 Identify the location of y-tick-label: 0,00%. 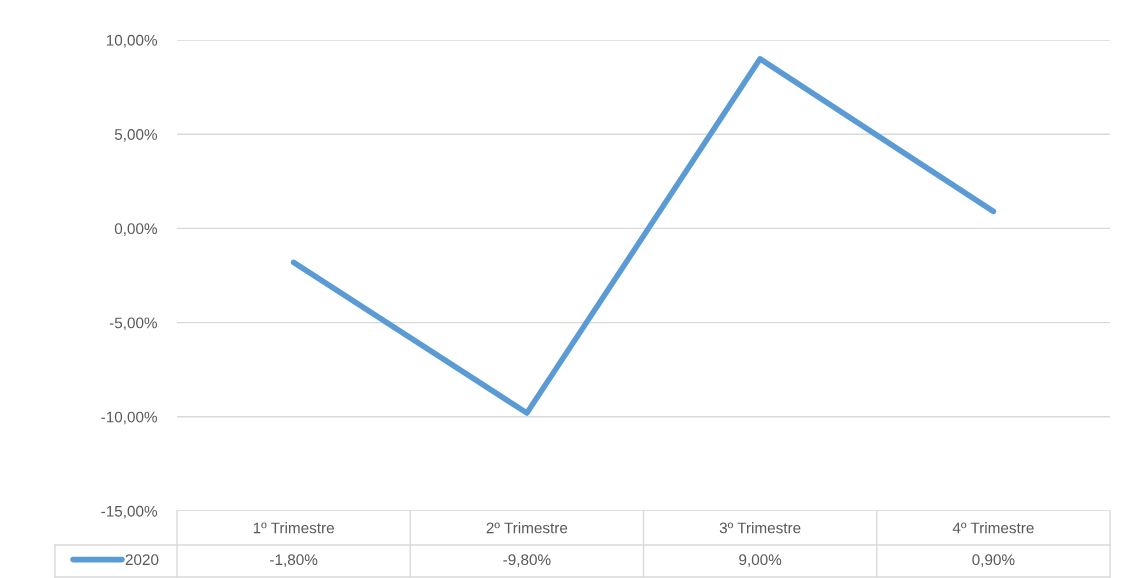
(136, 229).